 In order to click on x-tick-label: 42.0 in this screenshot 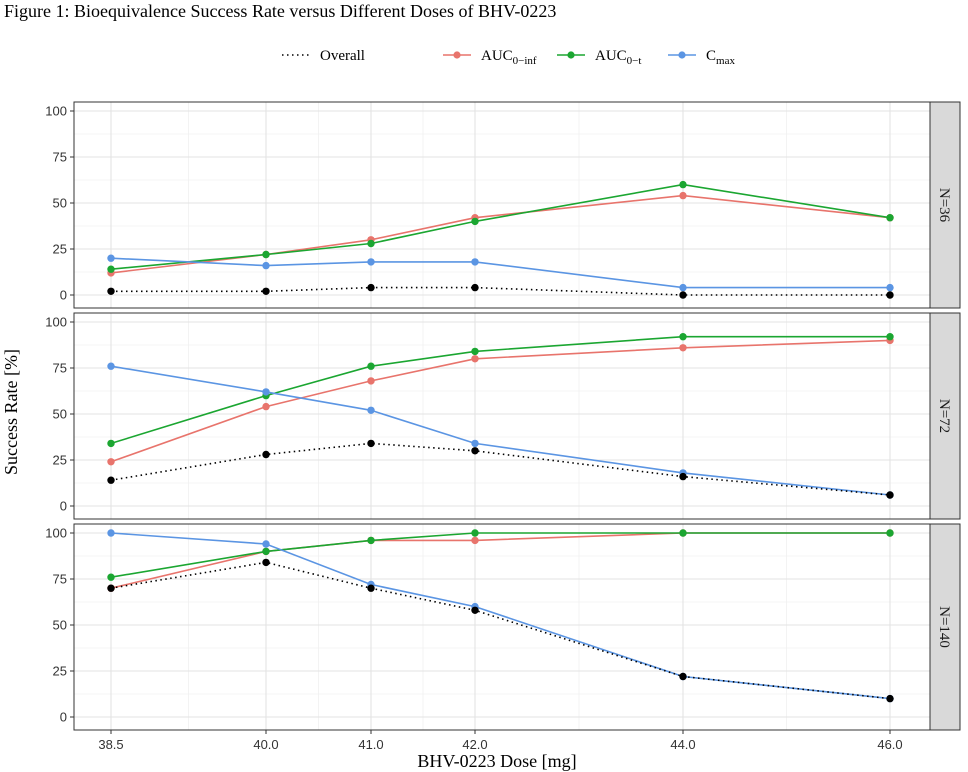, I will do `click(474, 744)`.